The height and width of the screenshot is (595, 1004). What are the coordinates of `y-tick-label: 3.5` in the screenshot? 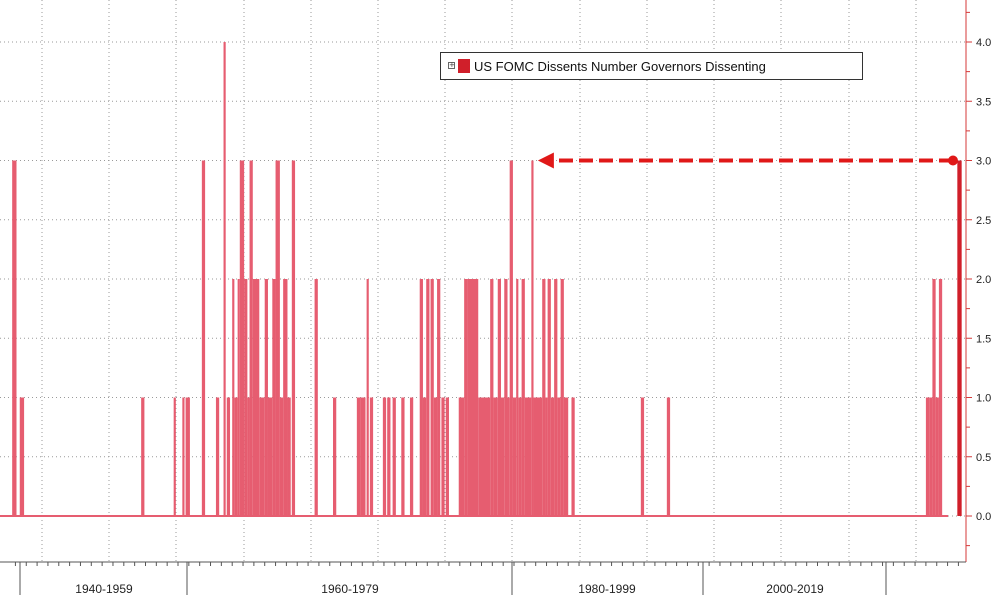 It's located at (983, 102).